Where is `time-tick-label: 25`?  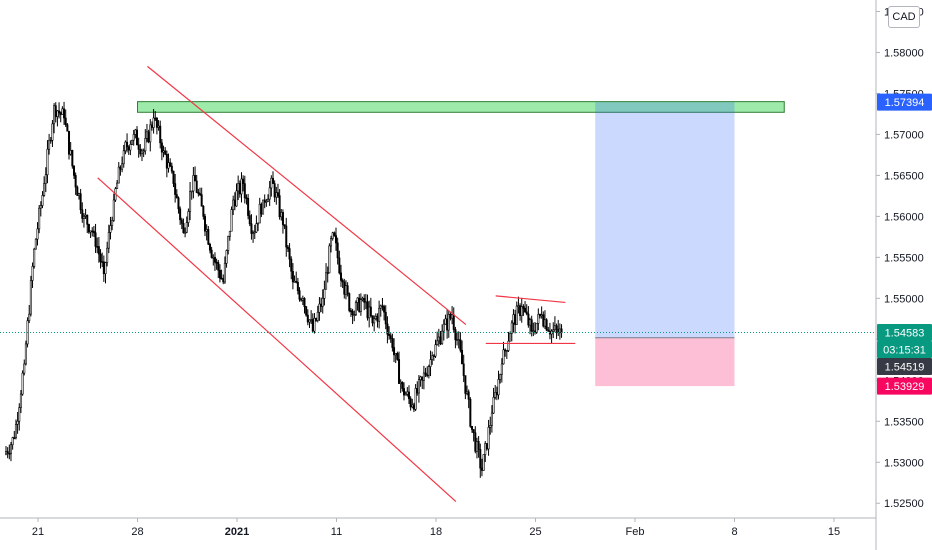 time-tick-label: 25 is located at coordinates (535, 532).